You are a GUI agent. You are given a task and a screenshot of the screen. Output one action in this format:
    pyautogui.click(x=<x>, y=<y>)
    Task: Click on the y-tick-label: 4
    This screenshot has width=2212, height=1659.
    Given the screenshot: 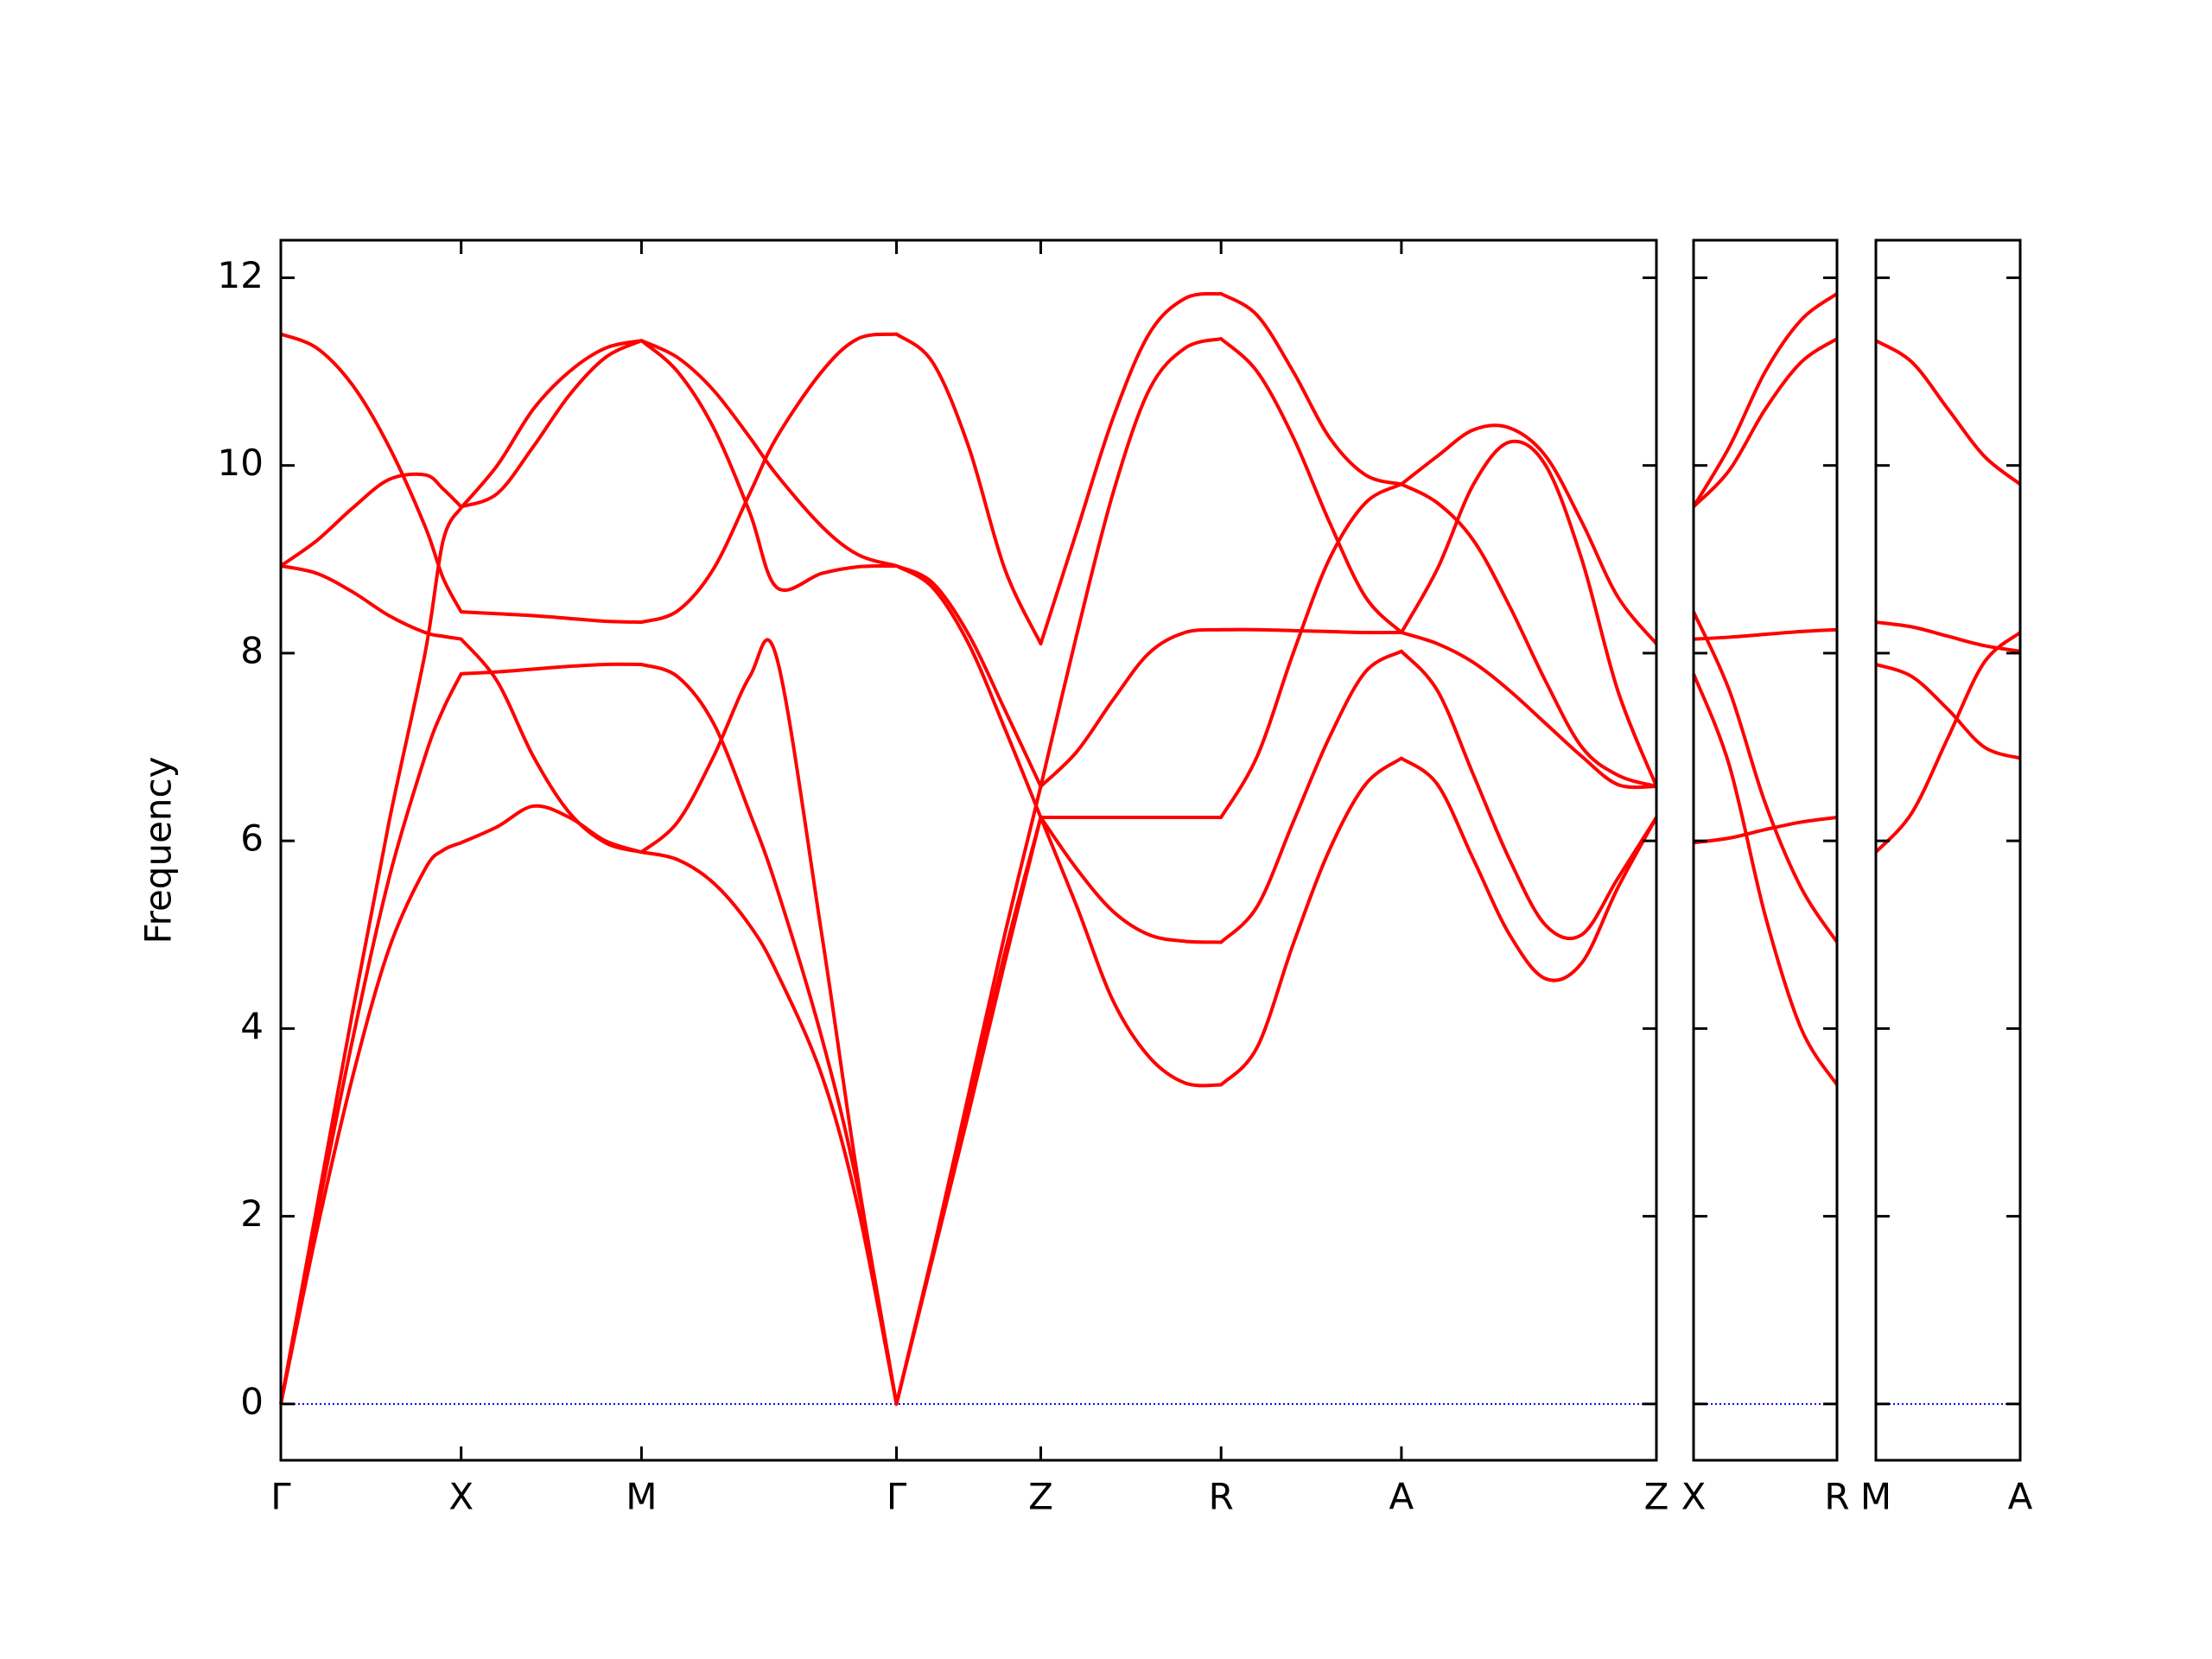 What is the action you would take?
    pyautogui.click(x=252, y=1026)
    